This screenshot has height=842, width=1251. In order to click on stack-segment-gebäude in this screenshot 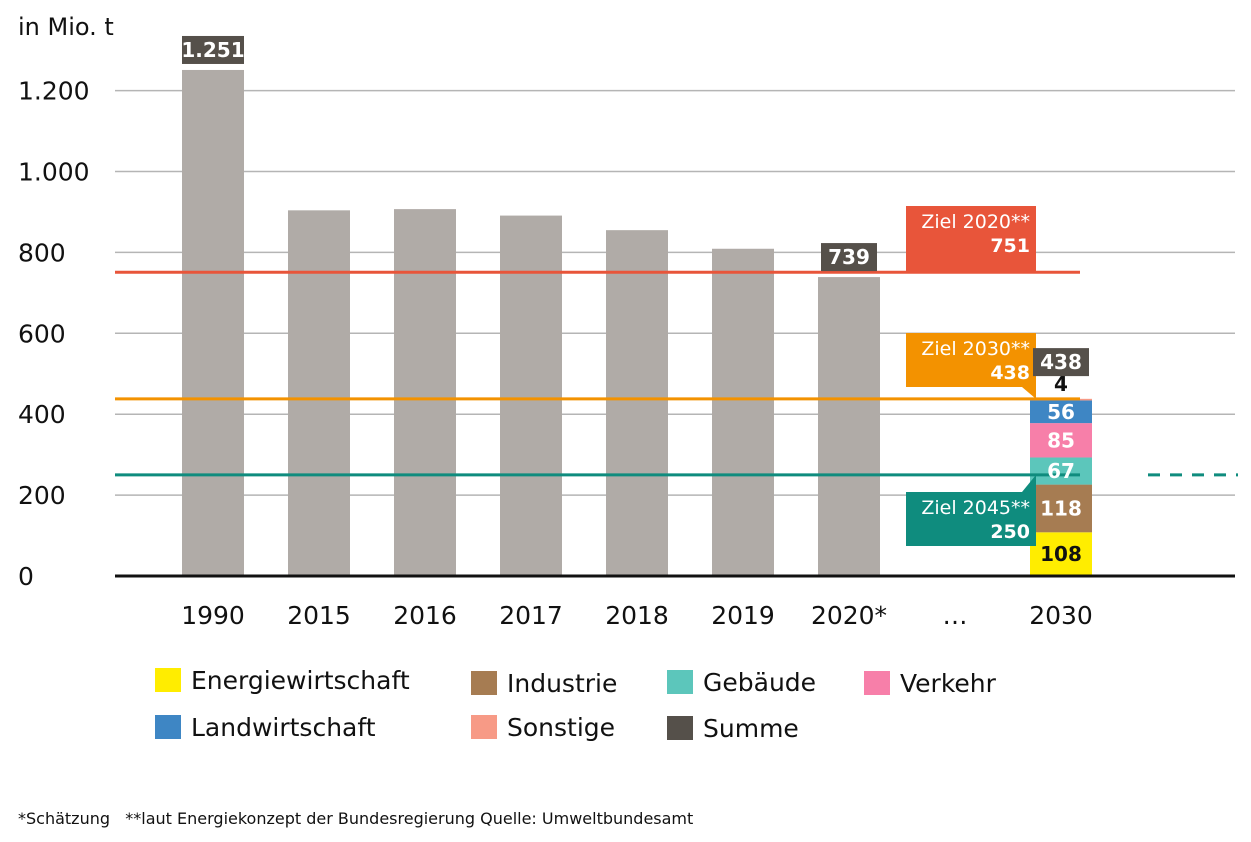, I will do `click(1061, 471)`.